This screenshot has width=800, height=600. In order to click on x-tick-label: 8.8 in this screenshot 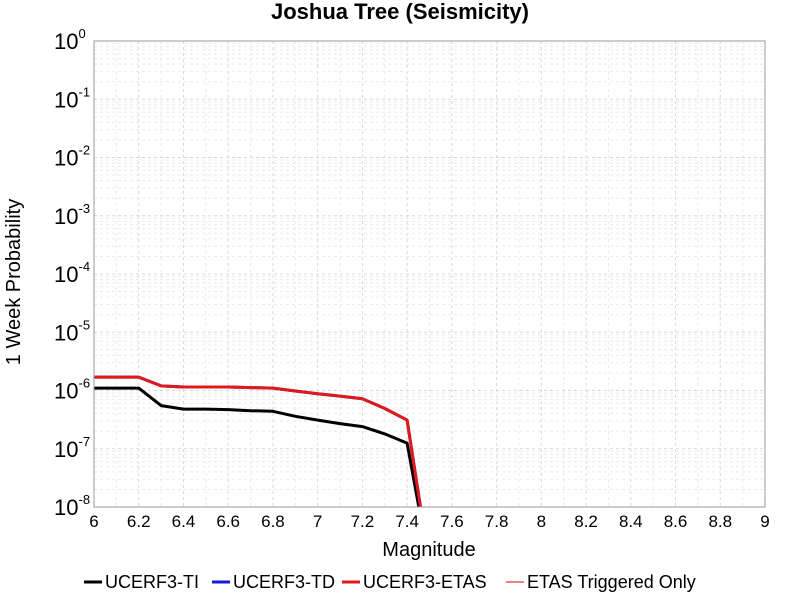, I will do `click(720, 521)`.